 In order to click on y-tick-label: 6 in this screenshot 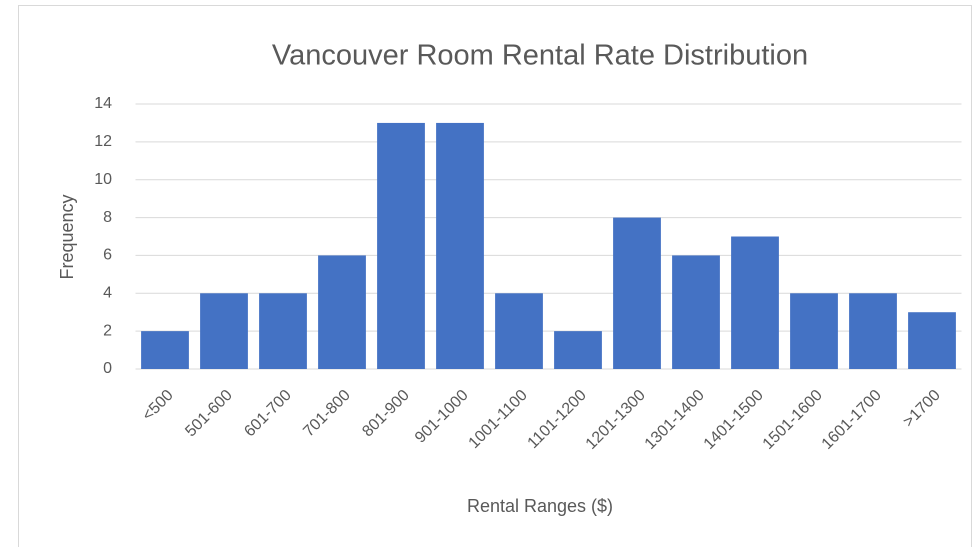, I will do `click(107, 255)`.